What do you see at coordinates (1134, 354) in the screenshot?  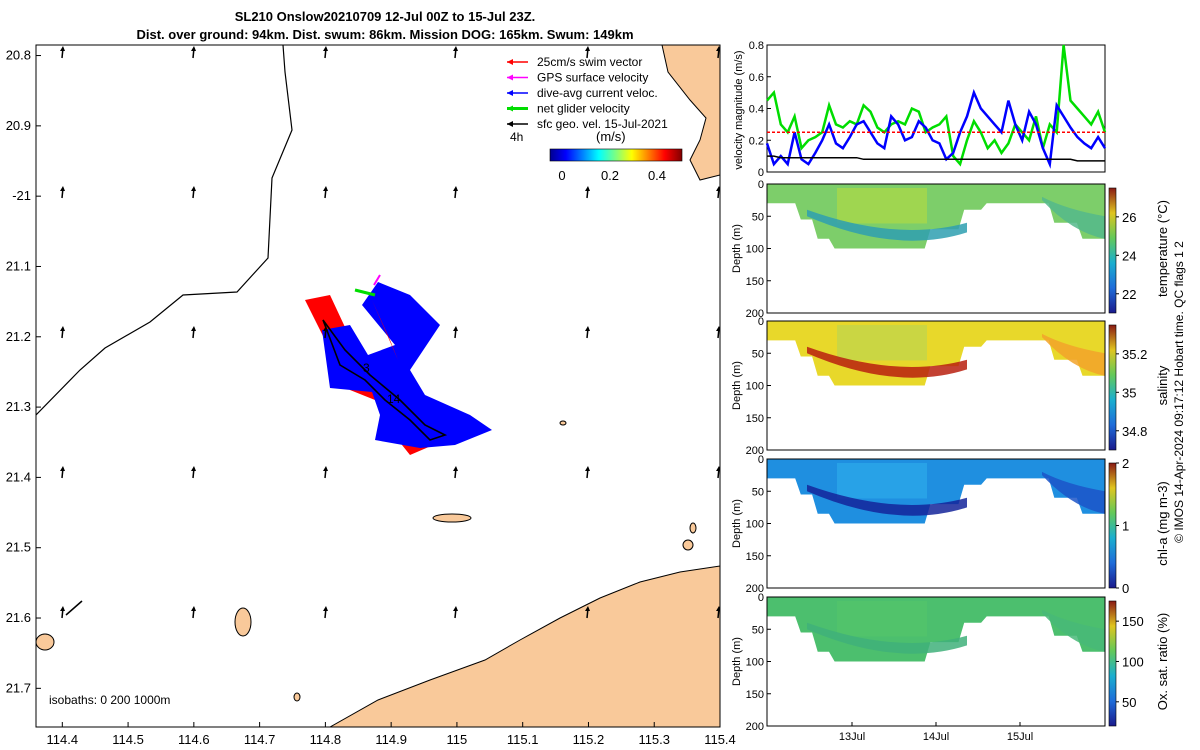 I see `colorbar-tick-label: 35.2` at bounding box center [1134, 354].